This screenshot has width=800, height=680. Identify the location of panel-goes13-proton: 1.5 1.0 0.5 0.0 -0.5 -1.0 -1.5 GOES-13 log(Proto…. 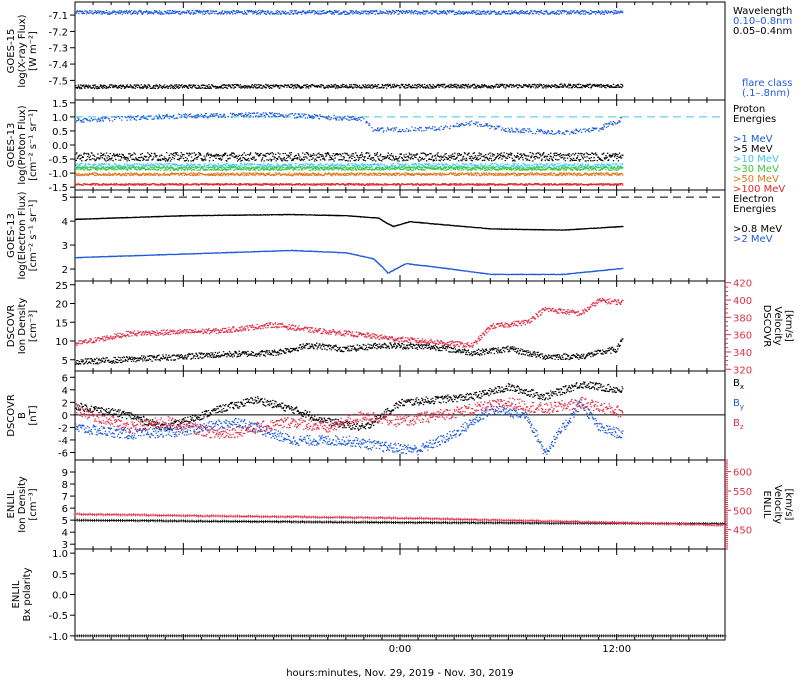
(395, 147).